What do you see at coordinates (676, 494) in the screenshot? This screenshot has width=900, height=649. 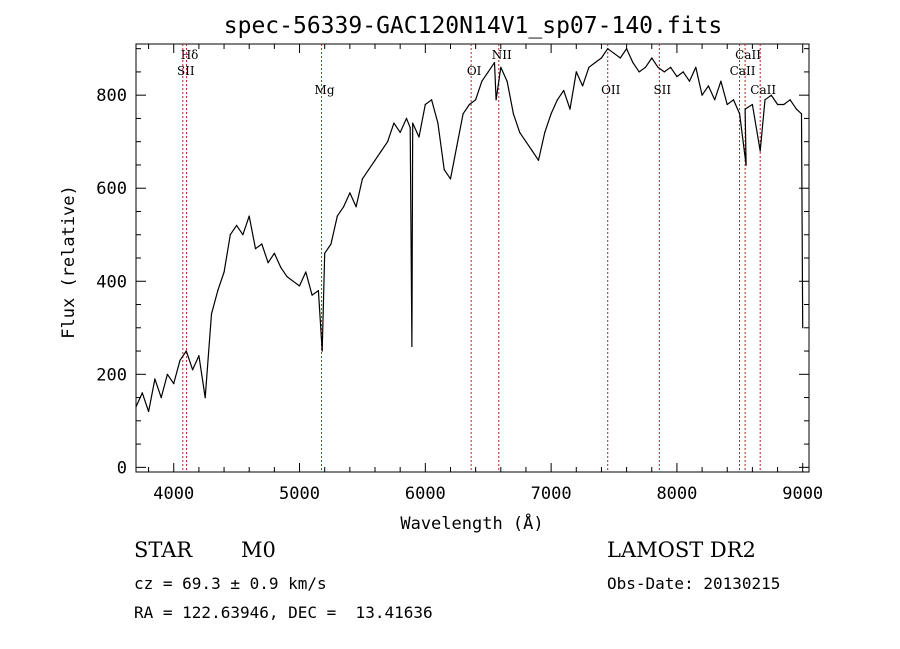 I see `x-tick-label-4: 8000` at bounding box center [676, 494].